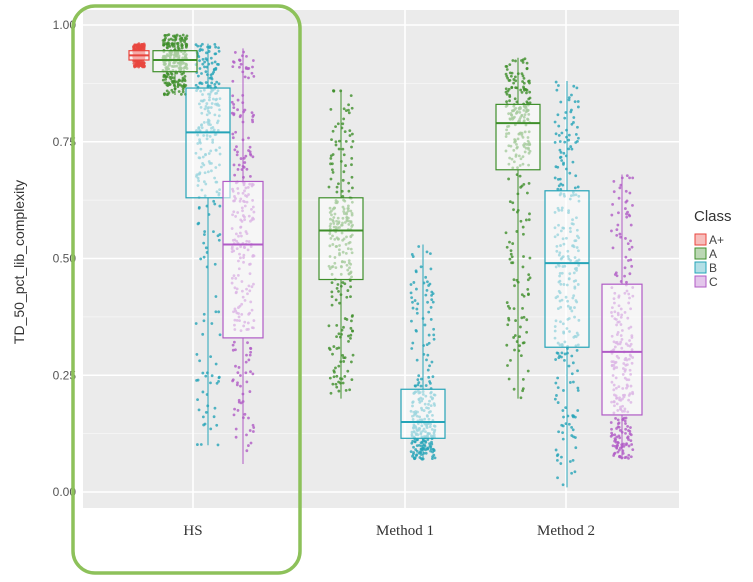  Describe the element at coordinates (713, 268) in the screenshot. I see `legend-label: B` at that location.